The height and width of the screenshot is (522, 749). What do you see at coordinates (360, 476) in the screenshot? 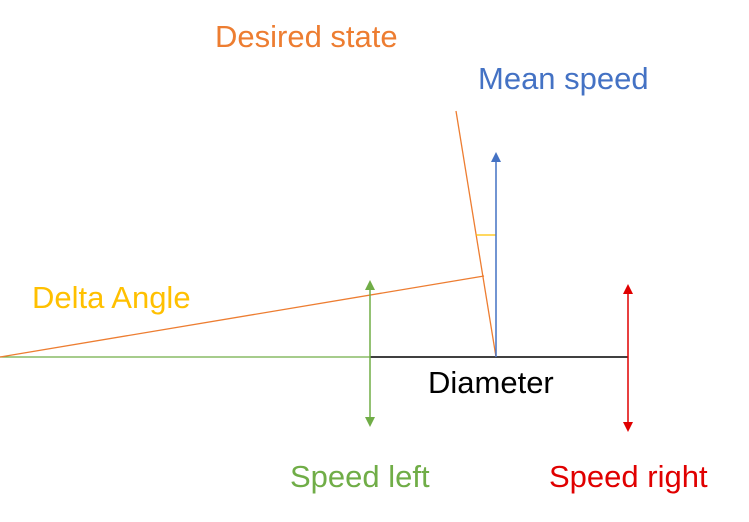
I see `speed-left-label: Speed left` at bounding box center [360, 476].